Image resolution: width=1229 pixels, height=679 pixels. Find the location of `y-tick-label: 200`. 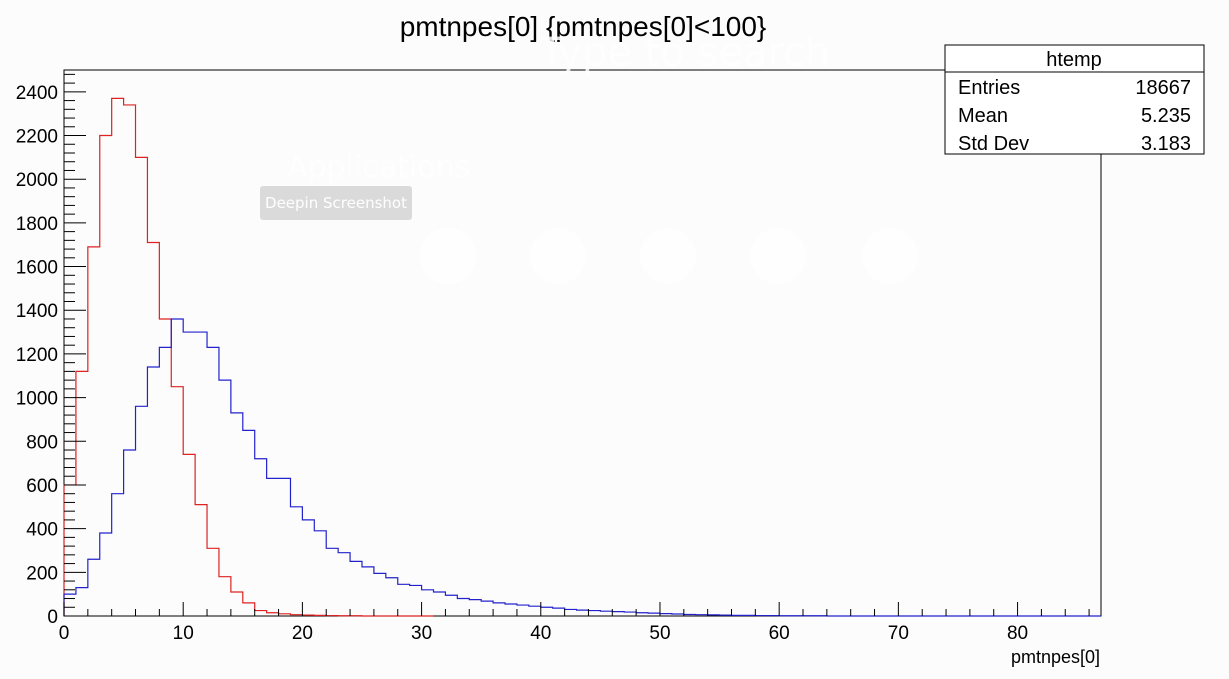

y-tick-label: 200 is located at coordinates (42, 573).